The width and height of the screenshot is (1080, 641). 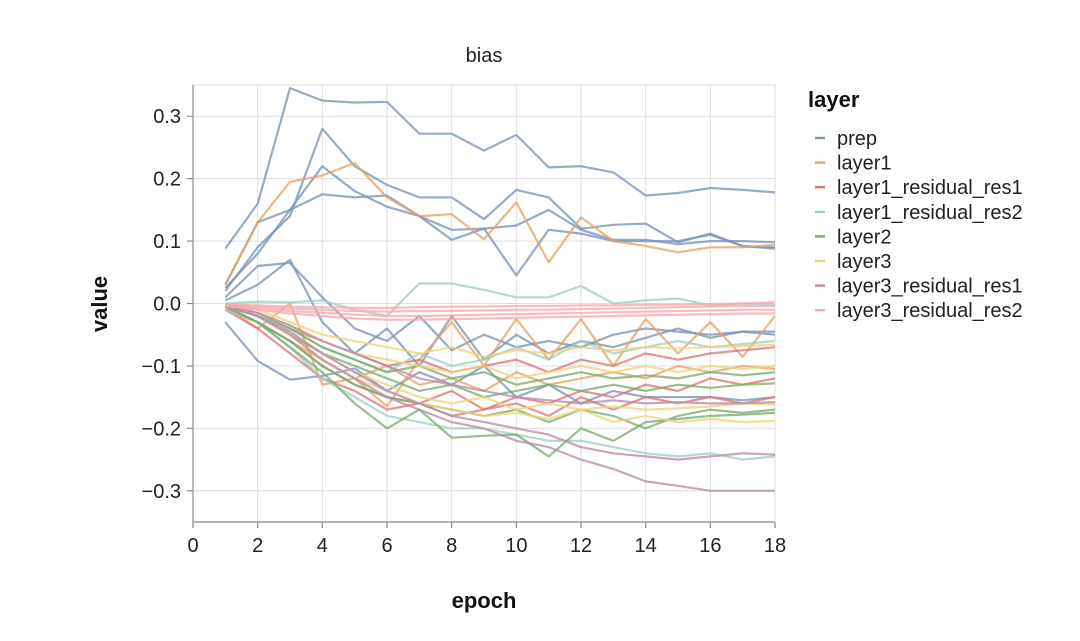 I want to click on legend-title: layer, so click(x=834, y=99).